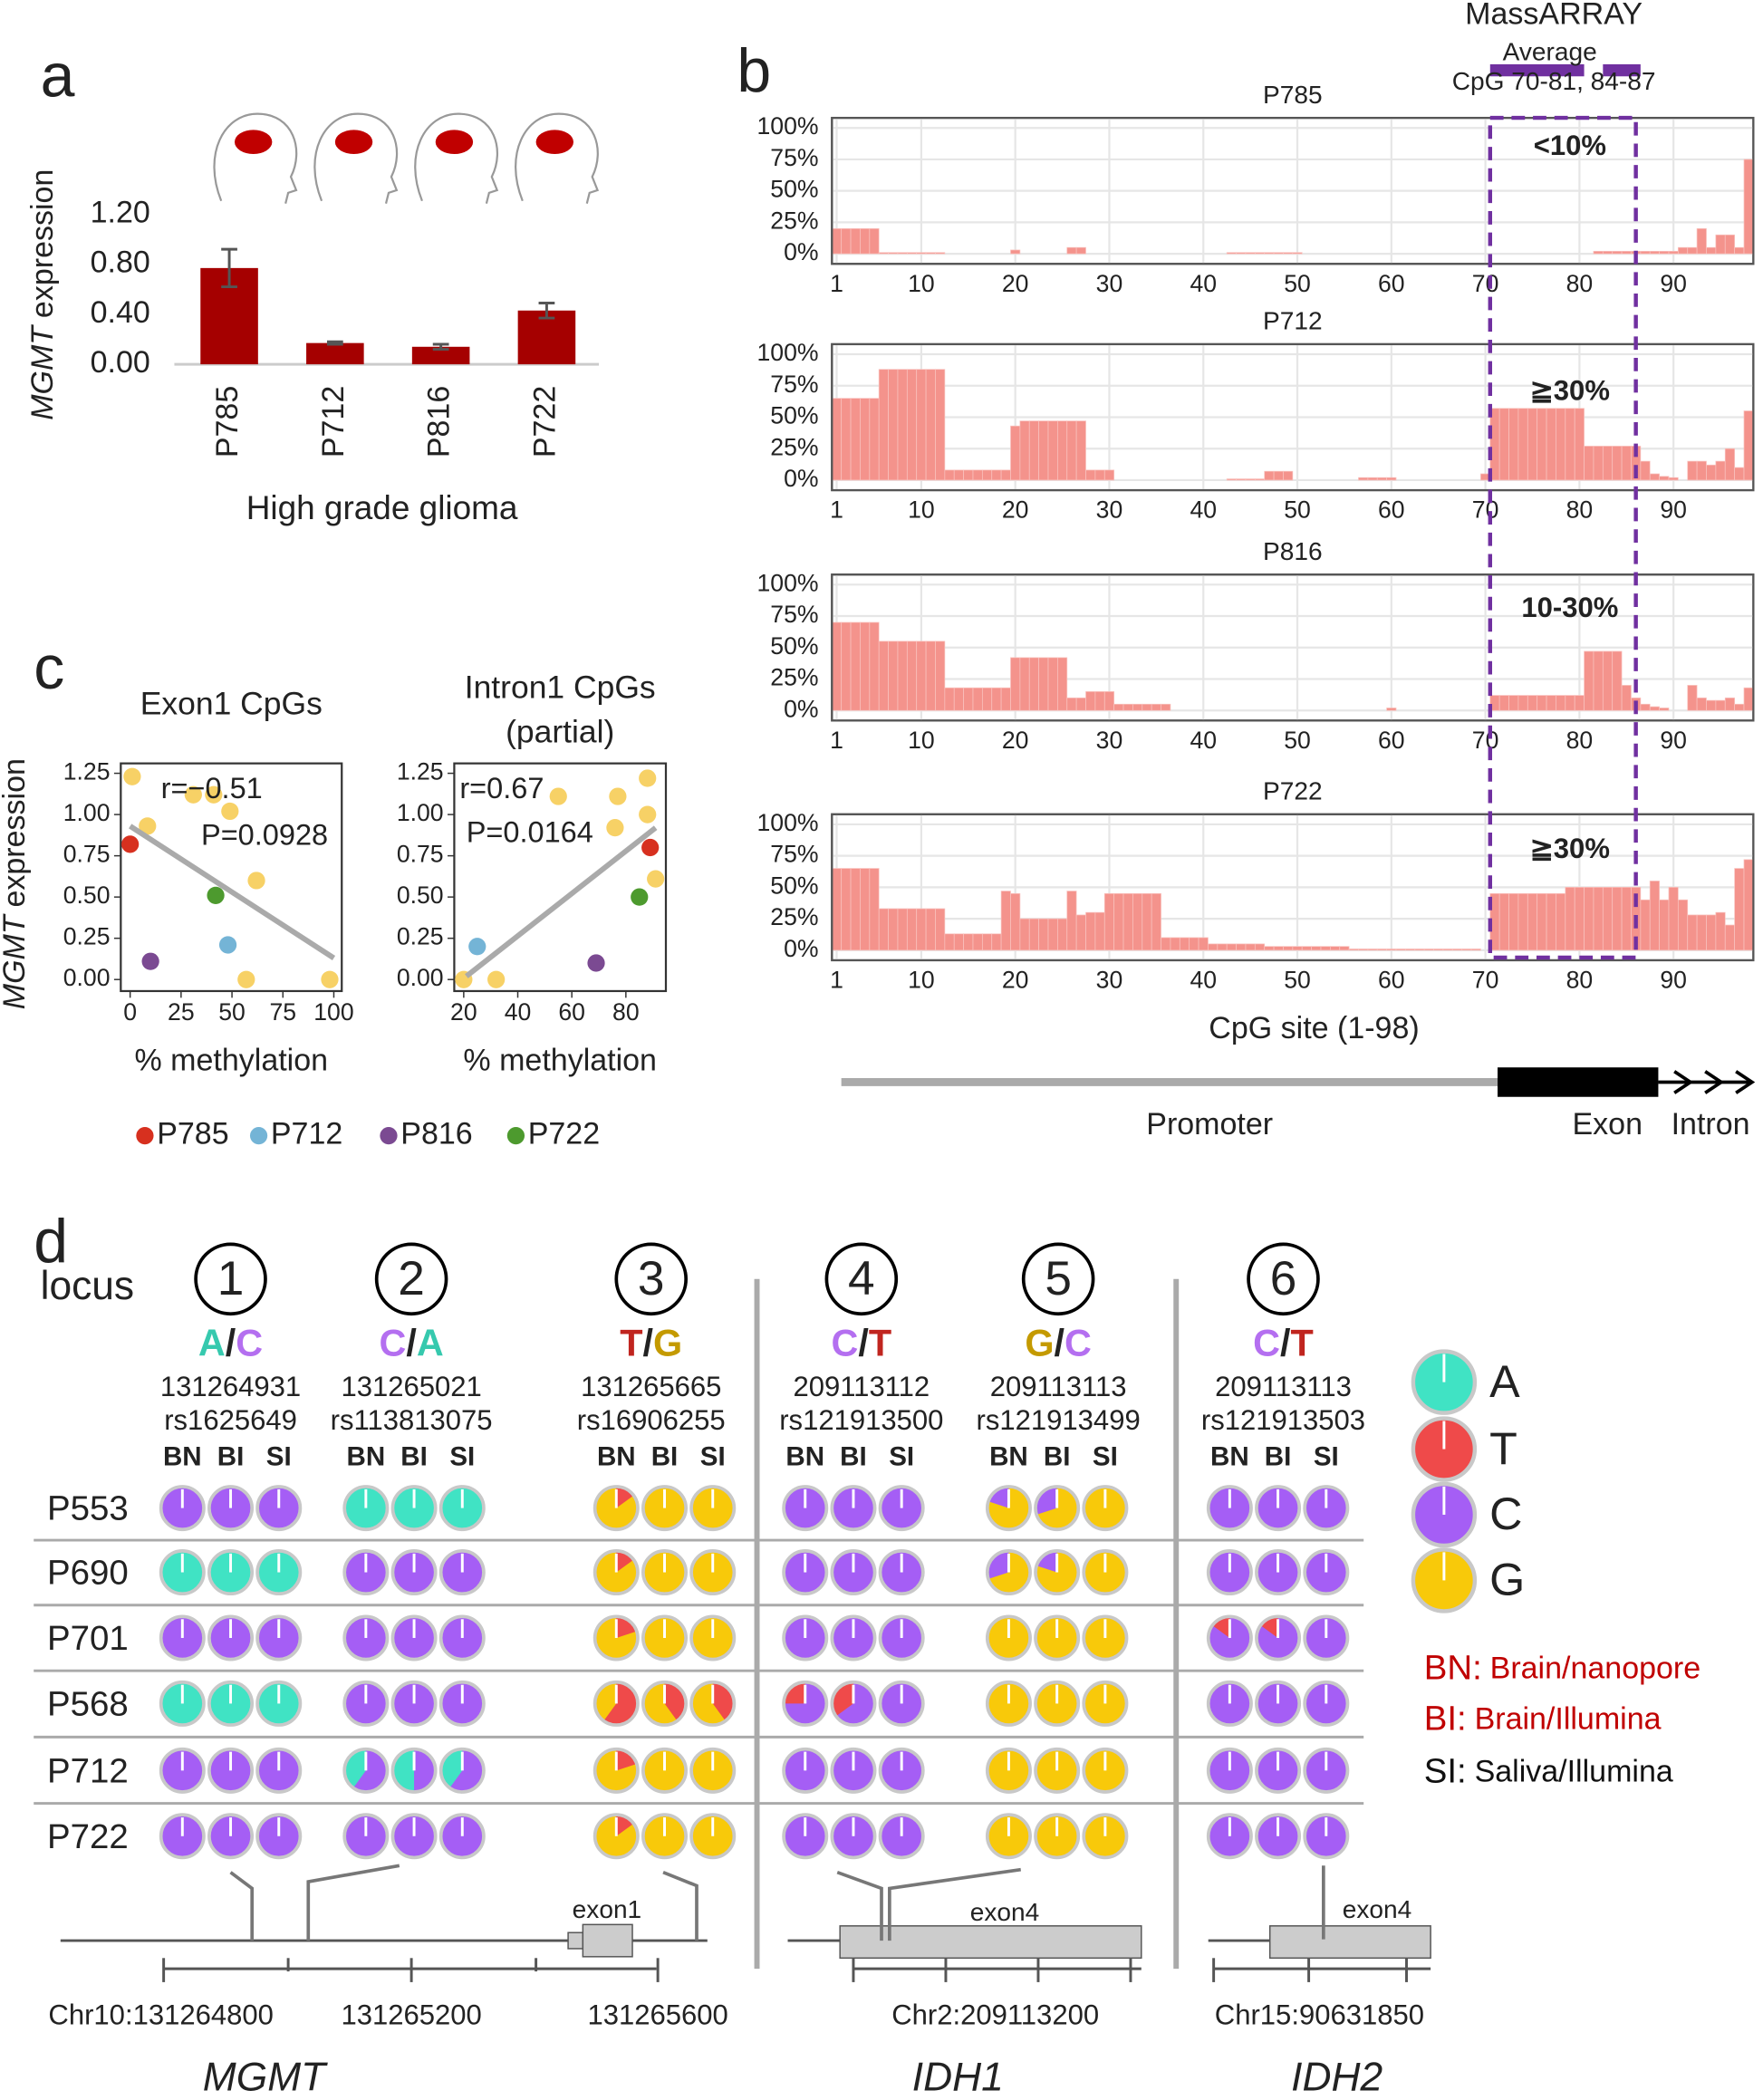  I want to click on alleles: C/T, so click(1283, 1343).